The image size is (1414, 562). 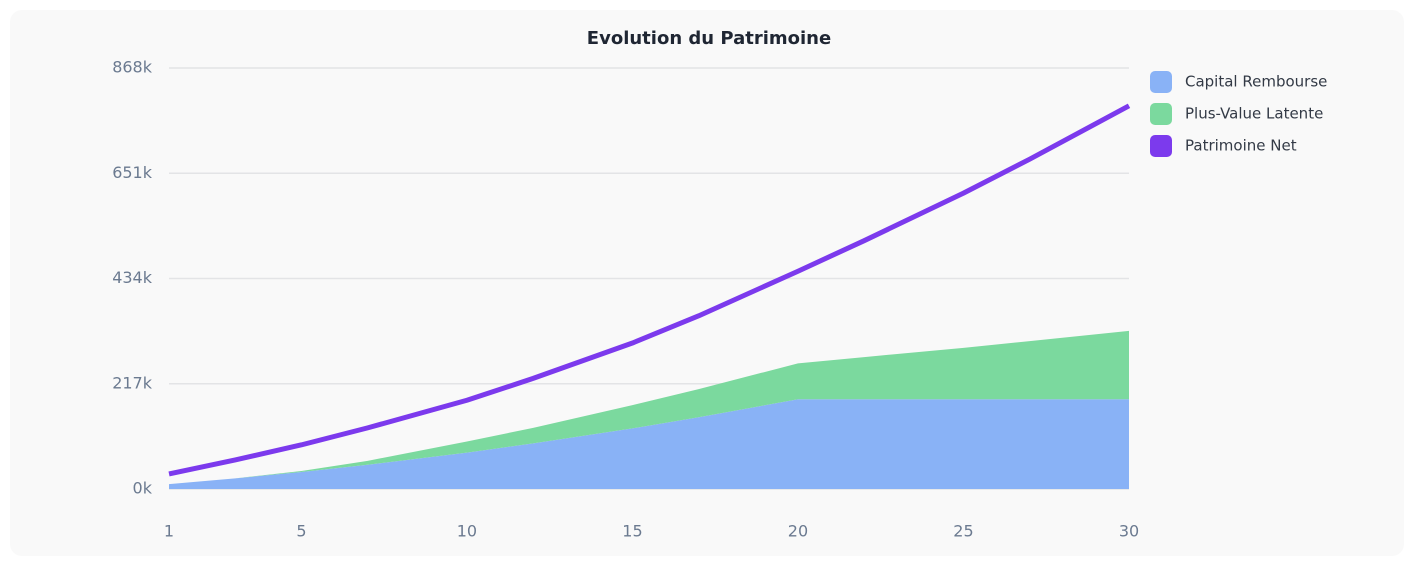 What do you see at coordinates (709, 38) in the screenshot?
I see `chart-title: Evolution du Patrimoine` at bounding box center [709, 38].